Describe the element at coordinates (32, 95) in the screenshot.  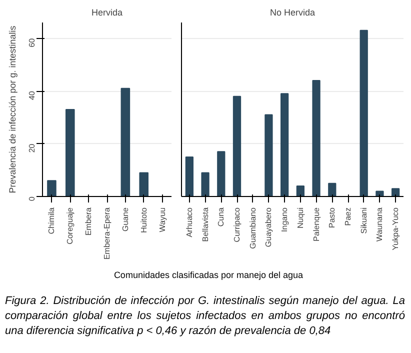
I see `y-tick-label: 40` at that location.